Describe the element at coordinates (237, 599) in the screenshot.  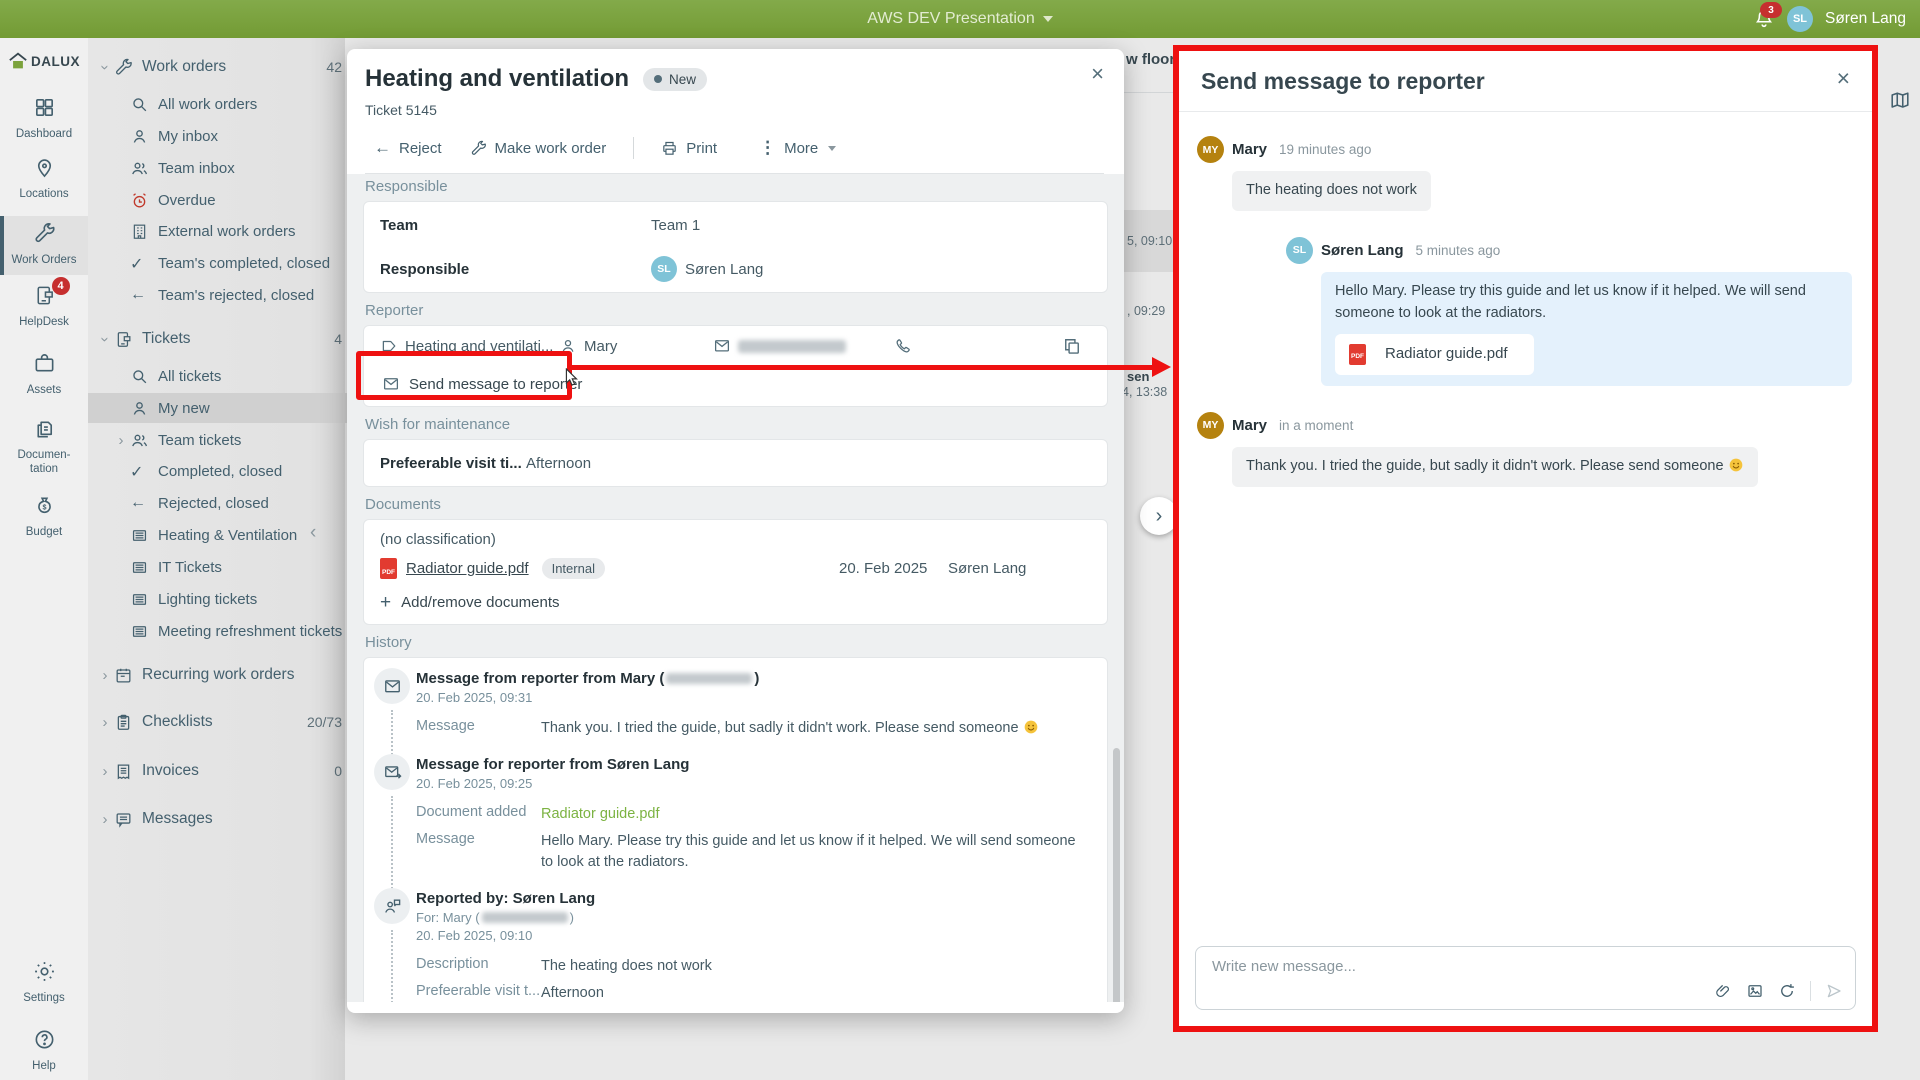
I see `sidebar-item-lighting-tickets: Lighting tickets` at that location.